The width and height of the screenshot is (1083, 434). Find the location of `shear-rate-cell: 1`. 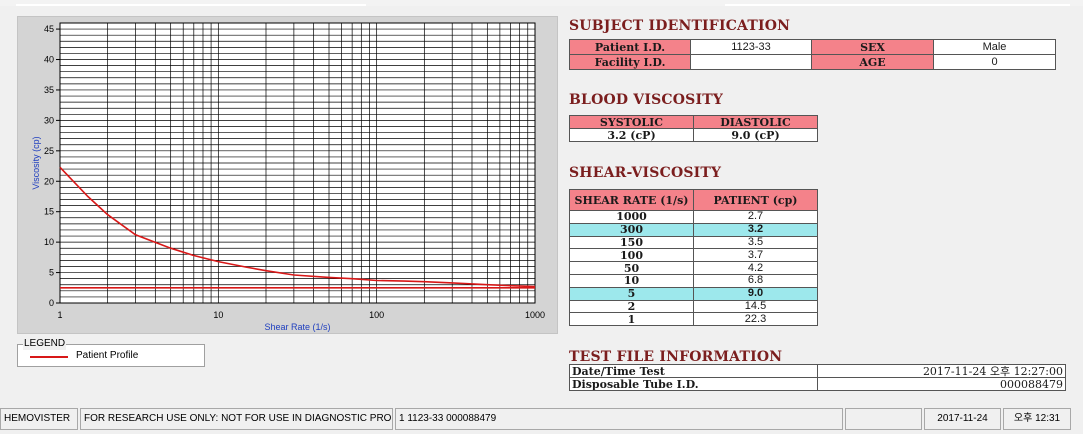

shear-rate-cell: 1 is located at coordinates (631, 319).